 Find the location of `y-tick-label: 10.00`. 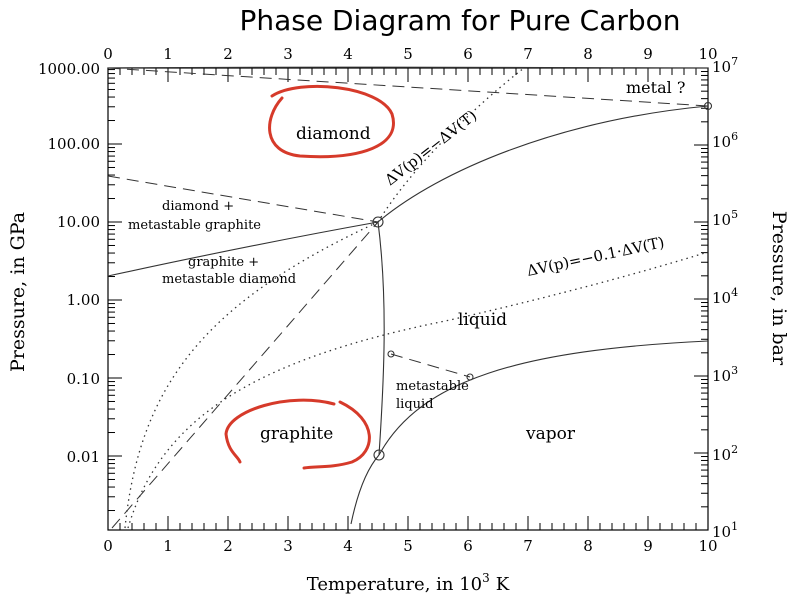

y-tick-label: 10.00 is located at coordinates (78, 222).